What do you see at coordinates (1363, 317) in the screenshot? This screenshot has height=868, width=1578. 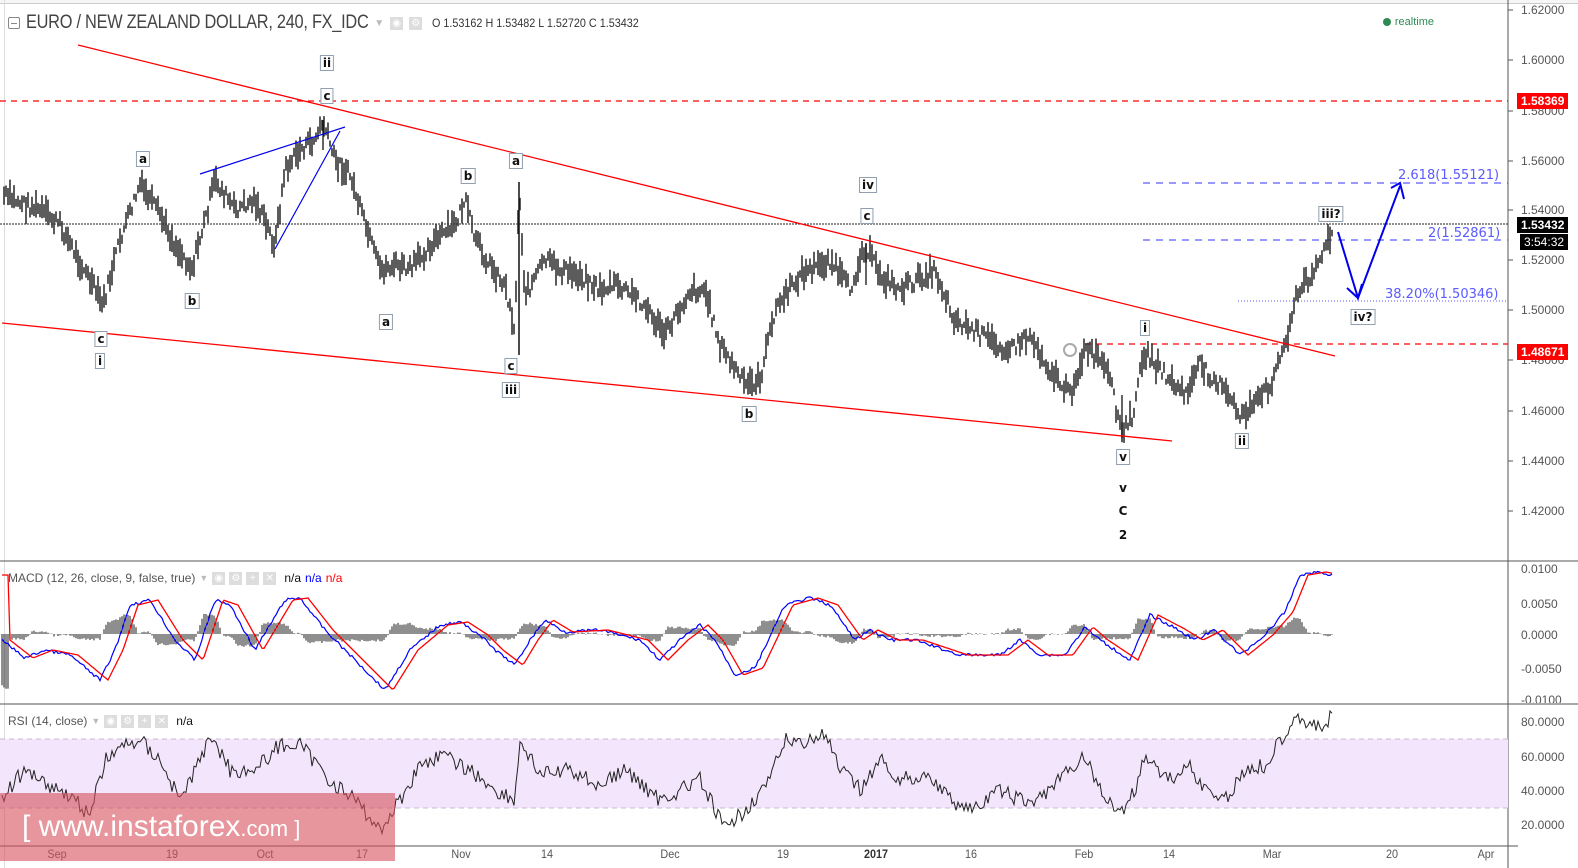 I see `wave-label: iv?` at bounding box center [1363, 317].